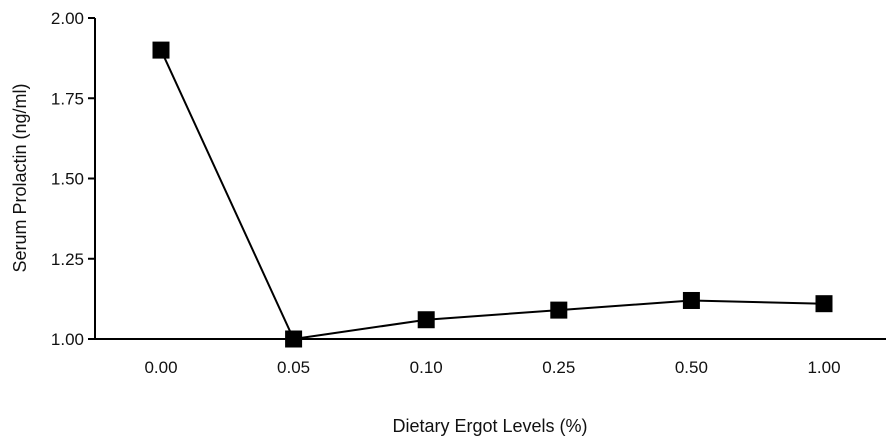 This screenshot has height=437, width=889. I want to click on y-axis: 1.00 1.25 1.50 1.75 2.00, so click(73, 179).